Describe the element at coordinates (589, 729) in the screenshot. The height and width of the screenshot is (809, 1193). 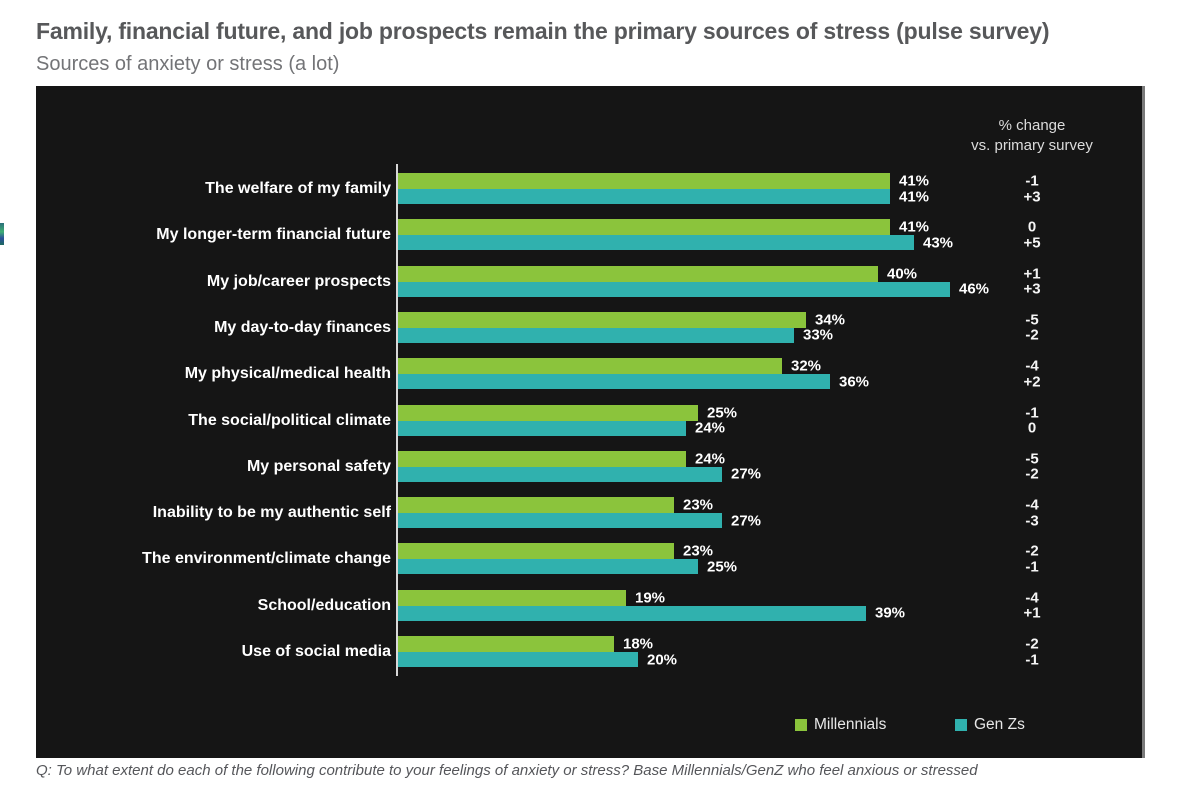
I see `legend: Millennials Gen Zs` at that location.